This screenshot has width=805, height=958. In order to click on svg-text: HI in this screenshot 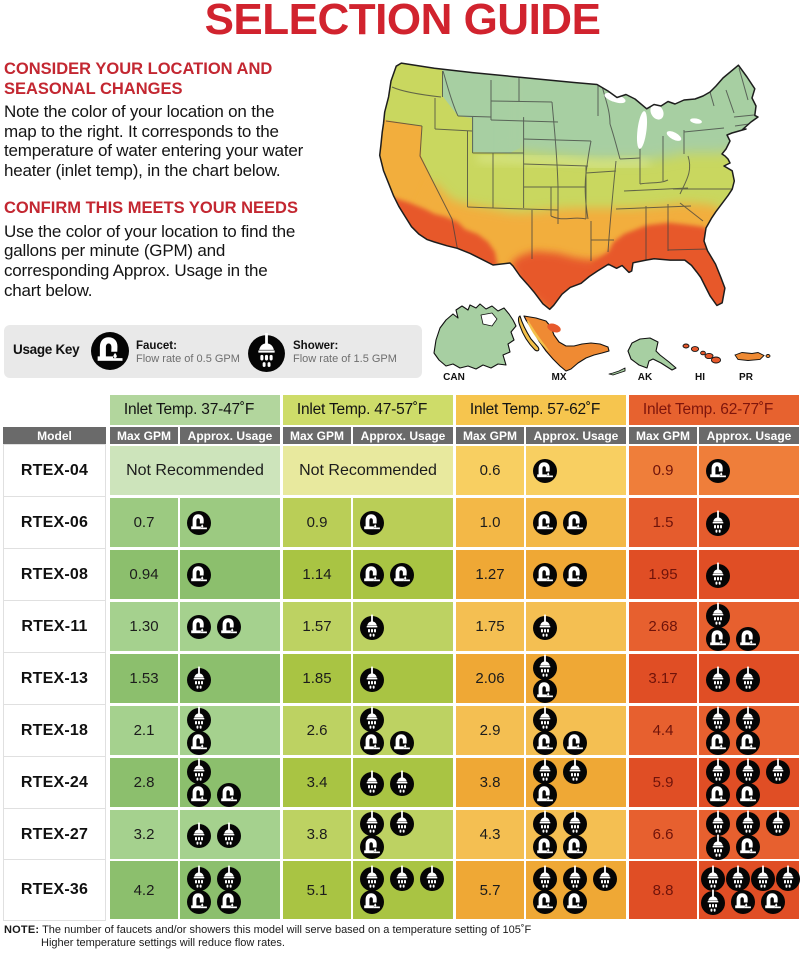, I will do `click(700, 377)`.